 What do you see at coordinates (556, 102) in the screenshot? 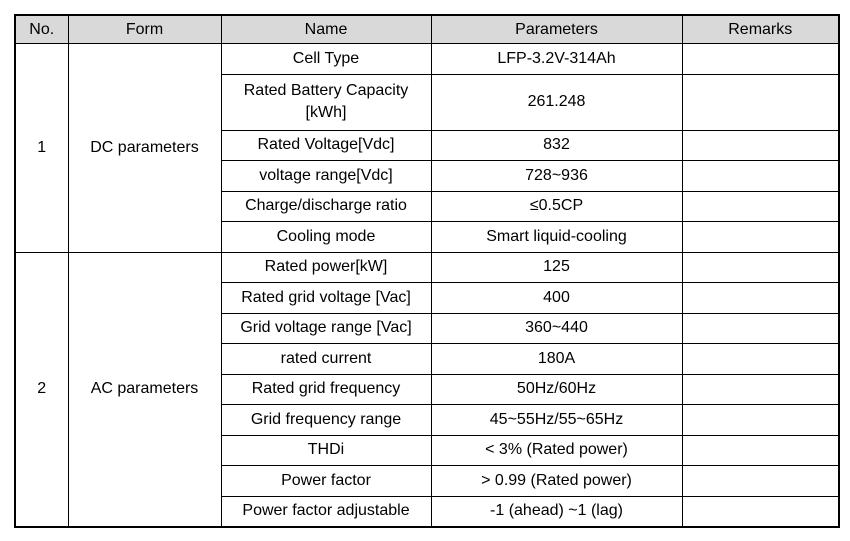
I see `parameter-cell: 261.248` at bounding box center [556, 102].